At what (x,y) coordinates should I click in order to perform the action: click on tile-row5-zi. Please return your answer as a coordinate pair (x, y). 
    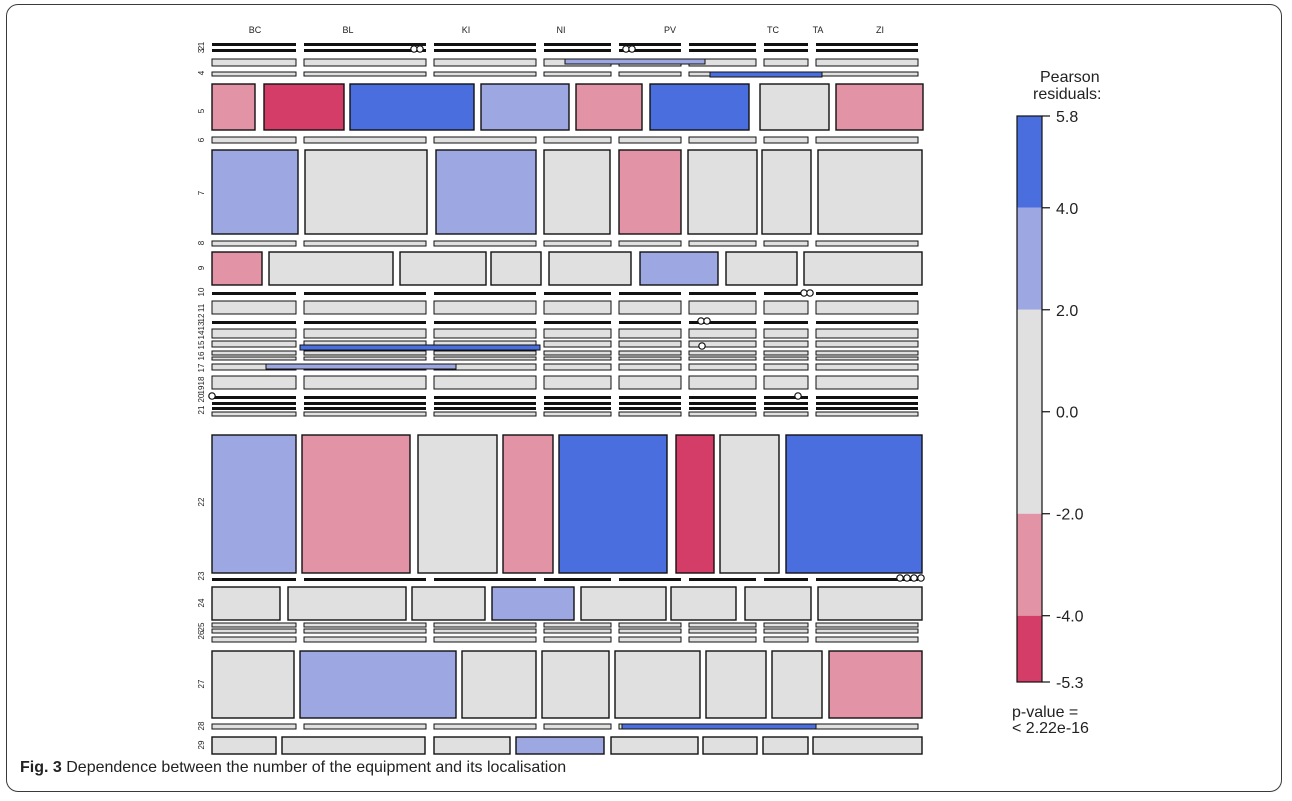
    Looking at the image, I should click on (879, 107).